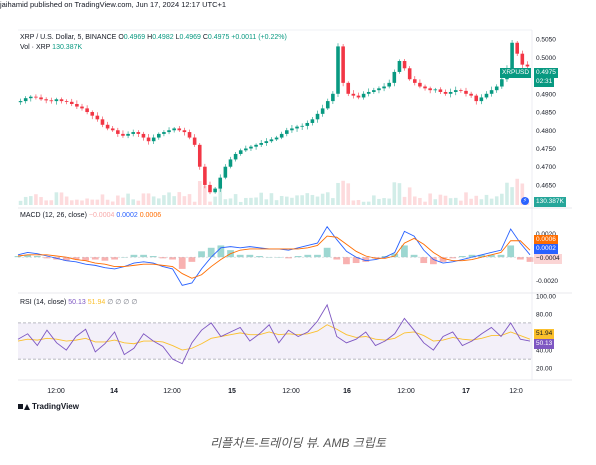 The width and height of the screenshot is (596, 465). What do you see at coordinates (68, 37) in the screenshot?
I see `price-title: XRP / U.S. Dollar, 5, BINANCE` at bounding box center [68, 37].